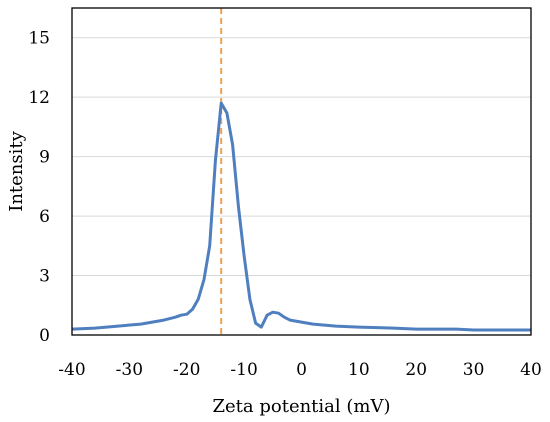  I want to click on x-tick-label: -40, so click(71, 370).